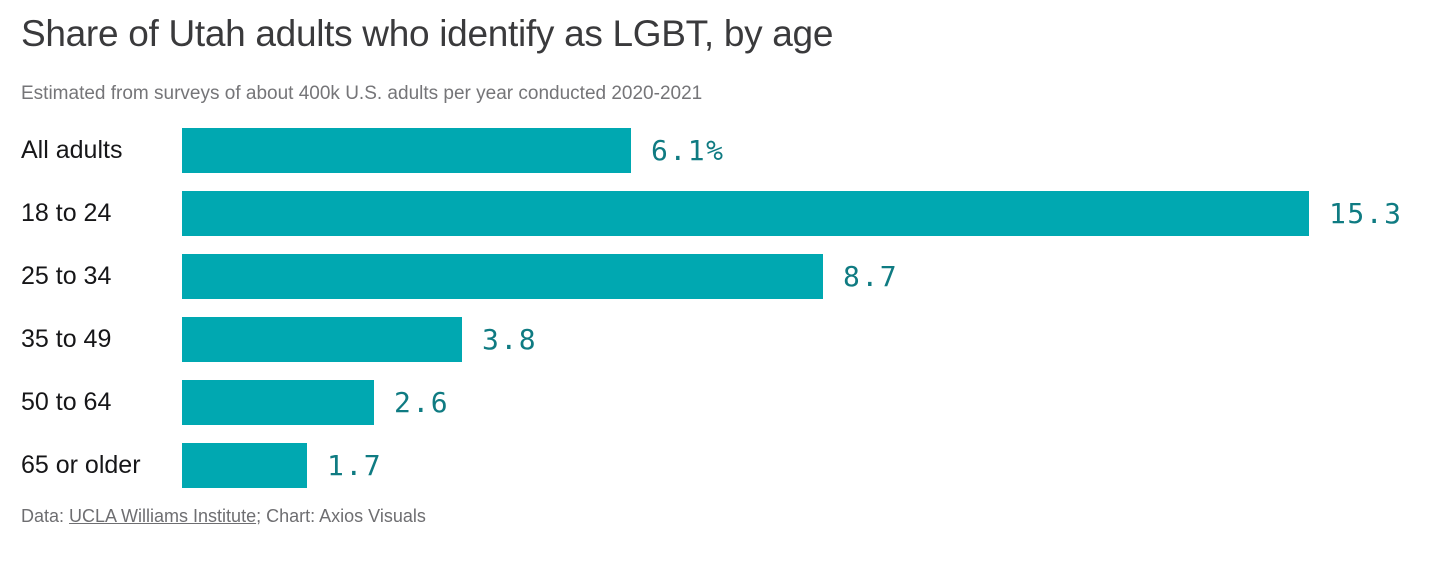 This screenshot has width=1431, height=571. I want to click on value-label: 2.6, so click(422, 402).